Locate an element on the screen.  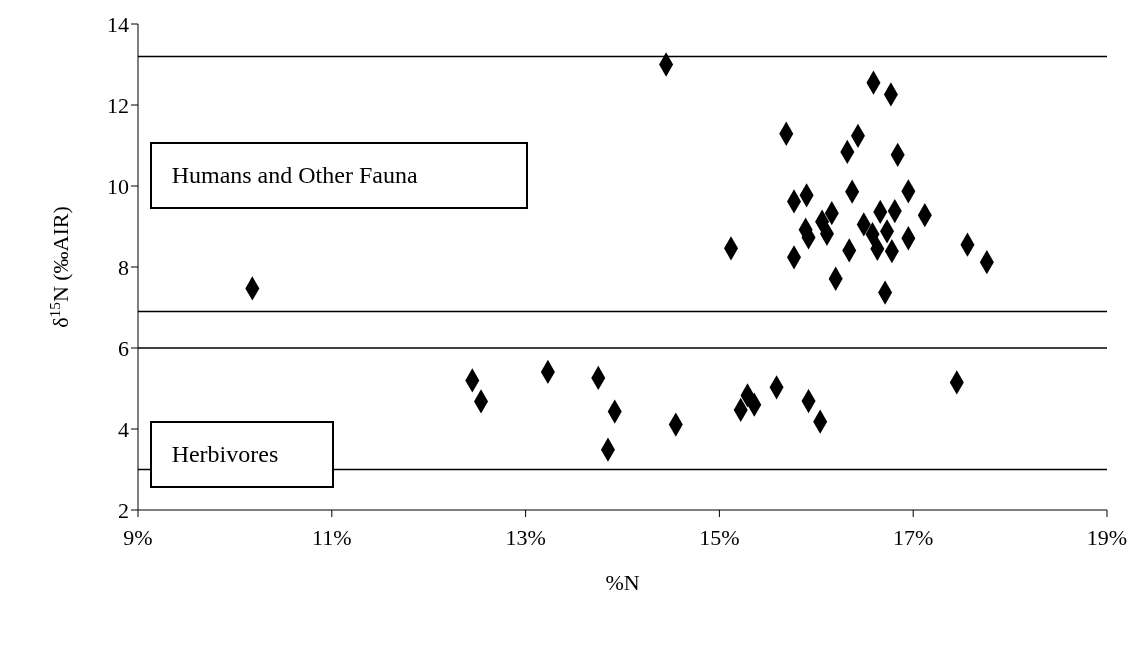
text-box: Herbivores is located at coordinates (241, 455).